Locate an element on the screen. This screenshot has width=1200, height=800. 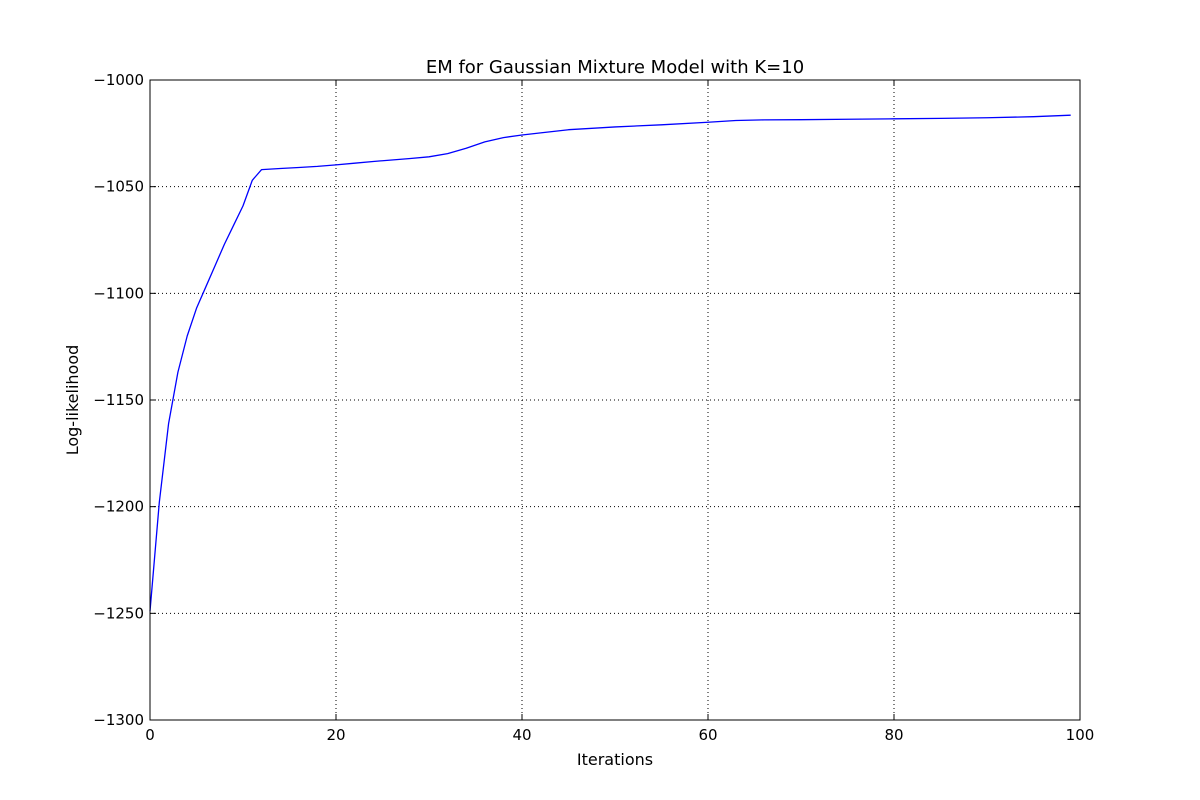
y-axis-label: Log-likelihood is located at coordinates (72, 400).